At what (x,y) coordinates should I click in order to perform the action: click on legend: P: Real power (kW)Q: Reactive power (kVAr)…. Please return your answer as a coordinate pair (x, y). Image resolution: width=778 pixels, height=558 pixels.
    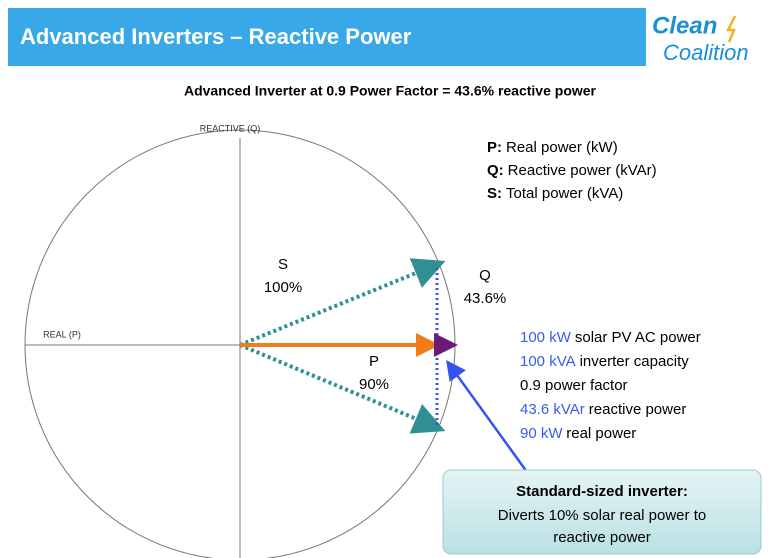
    Looking at the image, I should click on (572, 170).